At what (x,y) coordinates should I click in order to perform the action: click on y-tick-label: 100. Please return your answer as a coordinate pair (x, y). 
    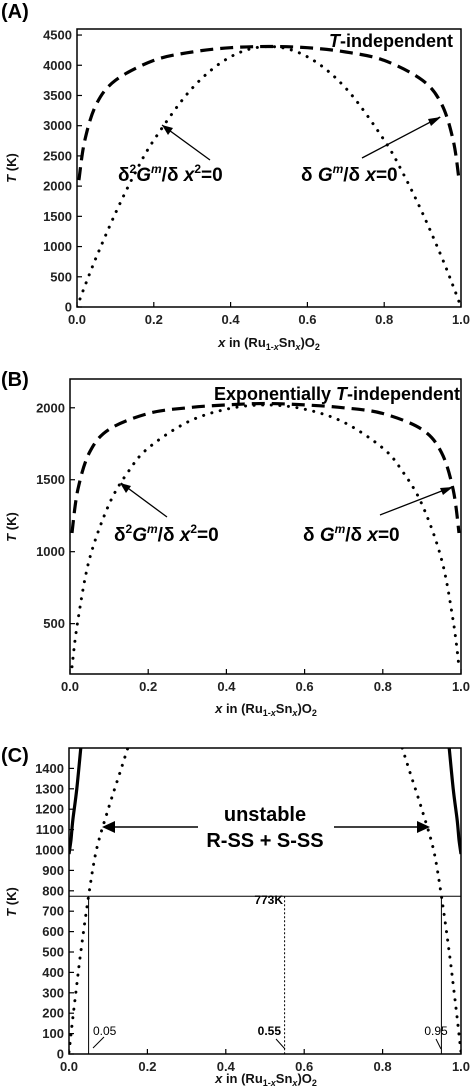
    Looking at the image, I should click on (53, 1033).